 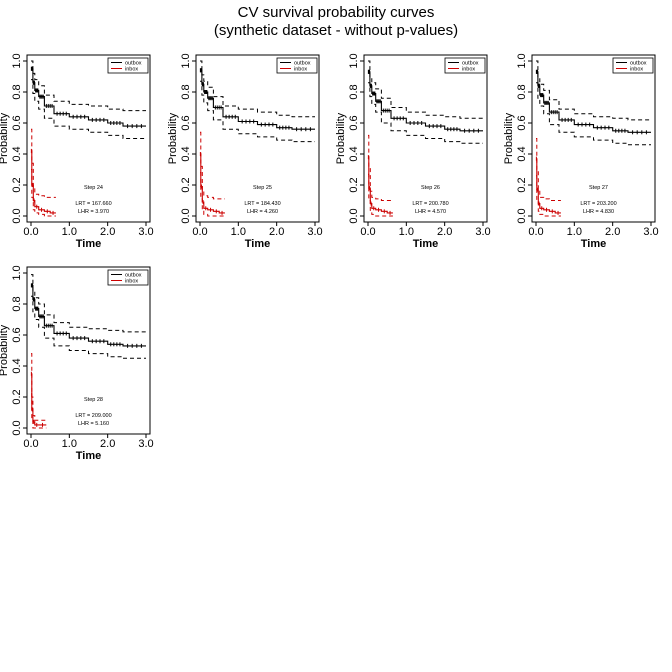 What do you see at coordinates (93, 212) in the screenshot?
I see `lhr-label: LHR = 3.970` at bounding box center [93, 212].